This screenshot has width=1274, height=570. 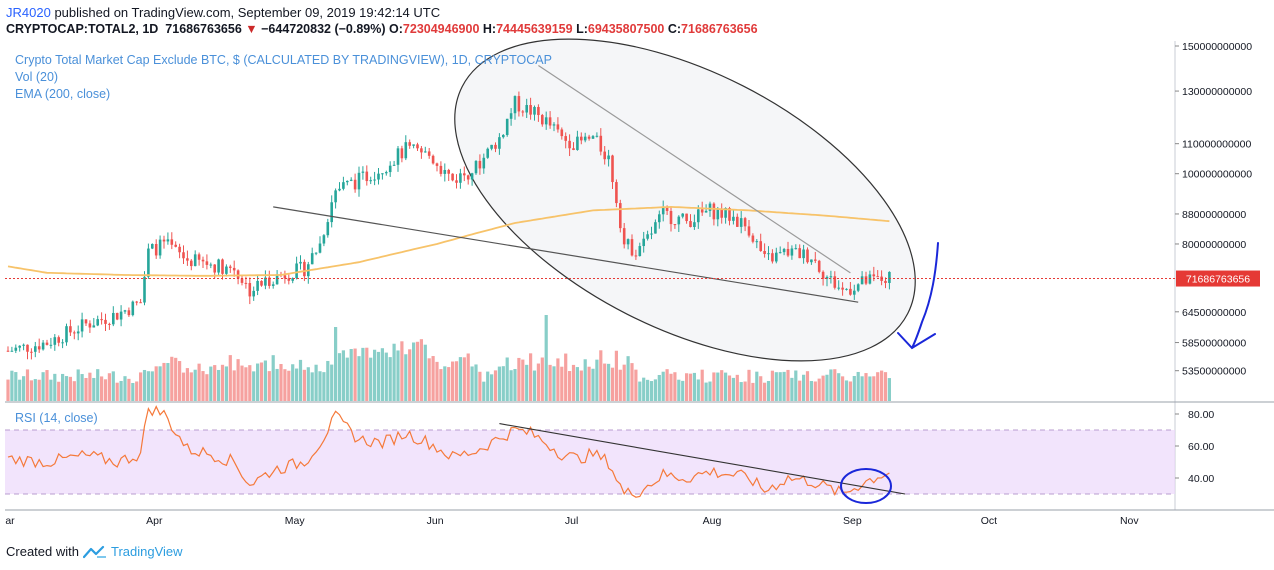 I want to click on hand-drawn-arrow, so click(x=918, y=296).